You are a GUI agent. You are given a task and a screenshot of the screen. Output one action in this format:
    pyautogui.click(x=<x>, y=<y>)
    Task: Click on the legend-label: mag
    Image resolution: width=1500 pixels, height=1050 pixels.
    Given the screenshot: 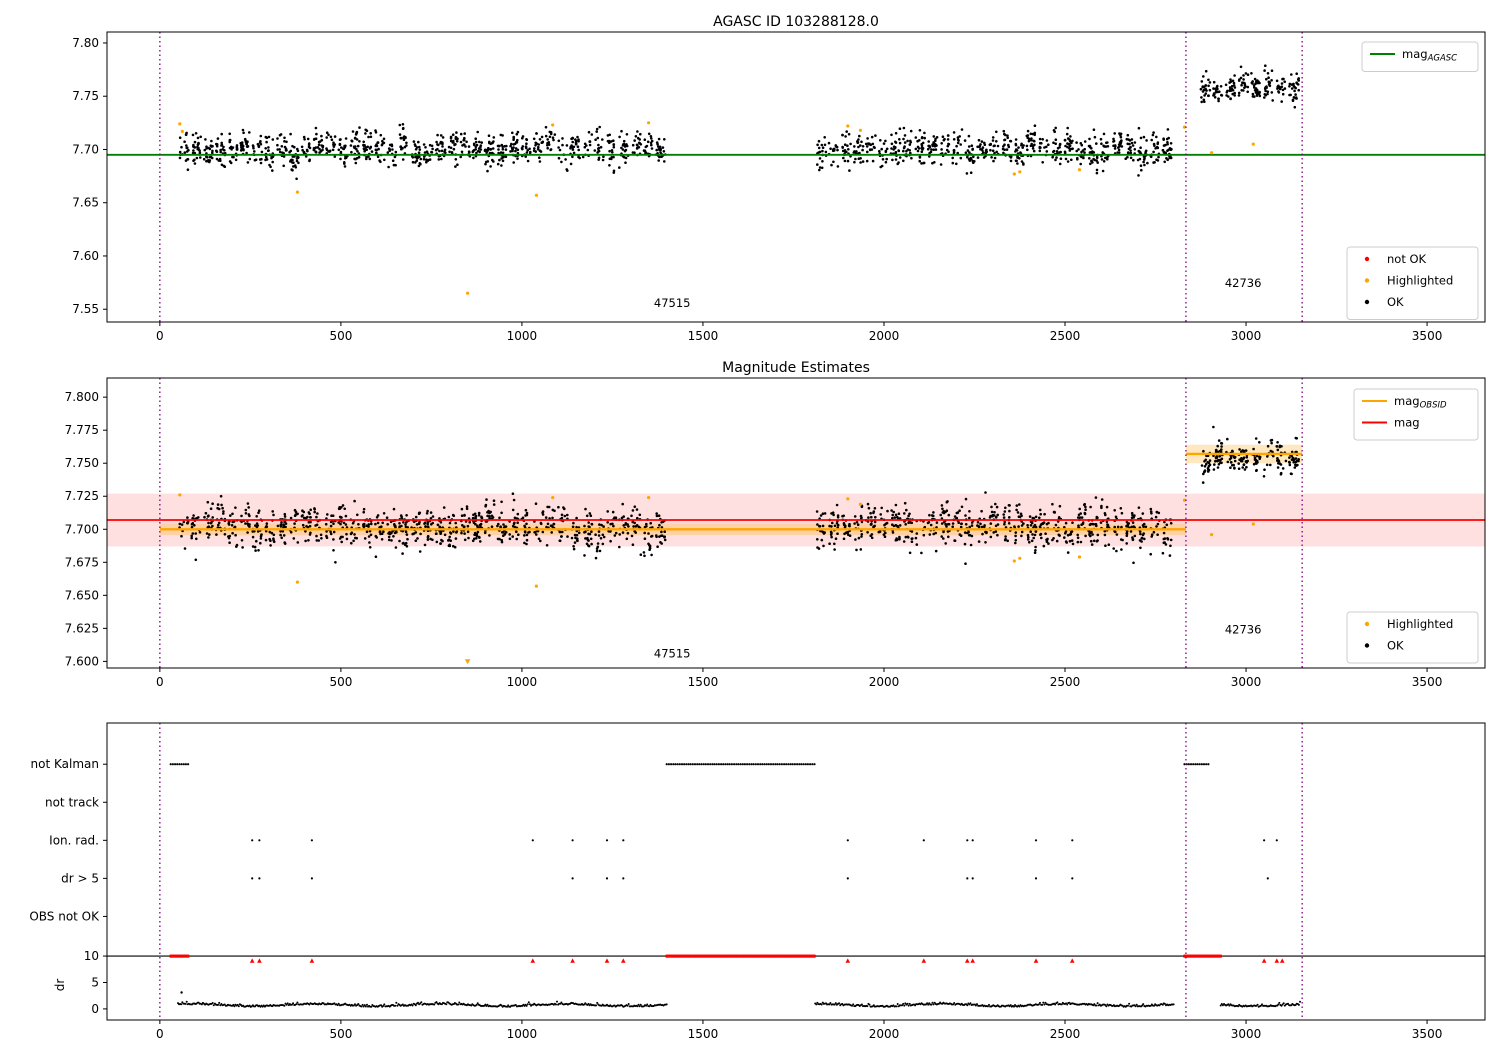 What is the action you would take?
    pyautogui.click(x=1407, y=423)
    